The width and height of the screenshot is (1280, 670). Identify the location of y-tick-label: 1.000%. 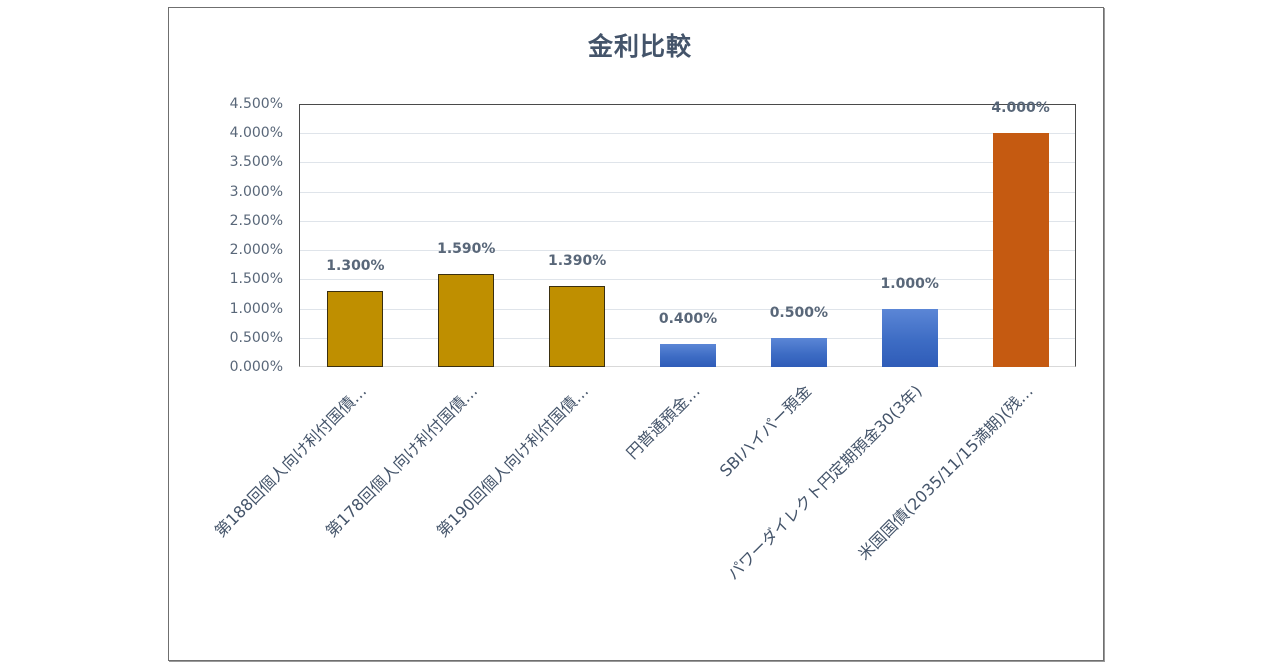
(256, 308).